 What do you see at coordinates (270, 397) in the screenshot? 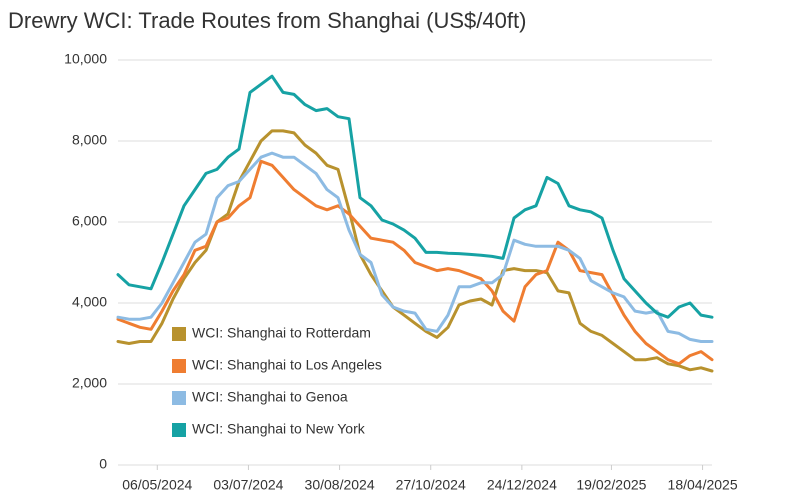
I see `legend-label: WCI: Shanghai to Genoa` at bounding box center [270, 397].